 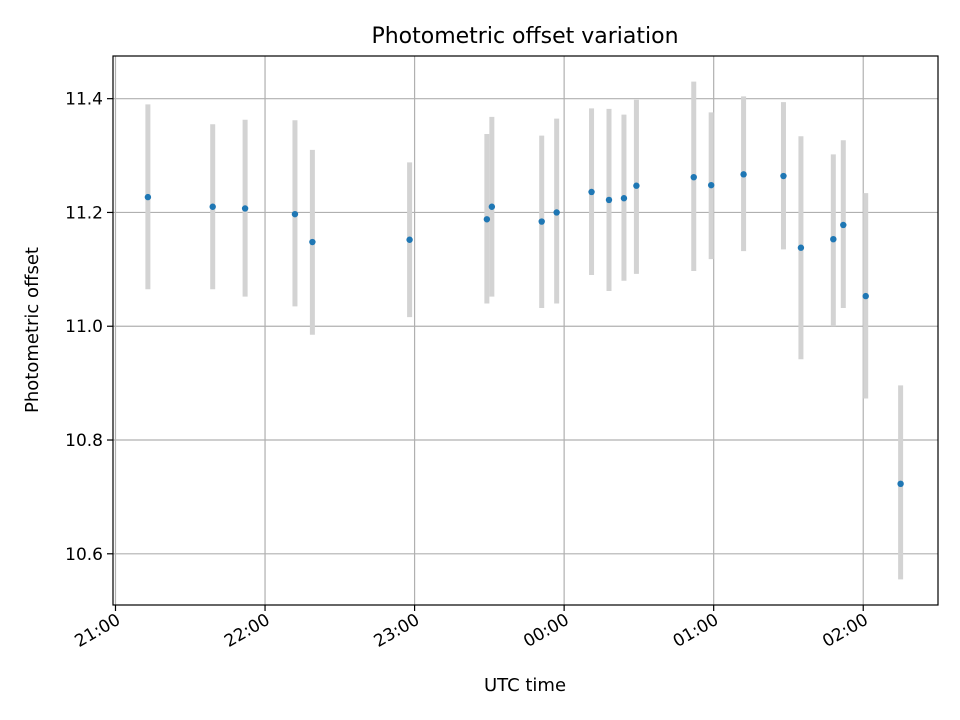 What do you see at coordinates (84, 441) in the screenshot?
I see `y-tick-label: 10.8` at bounding box center [84, 441].